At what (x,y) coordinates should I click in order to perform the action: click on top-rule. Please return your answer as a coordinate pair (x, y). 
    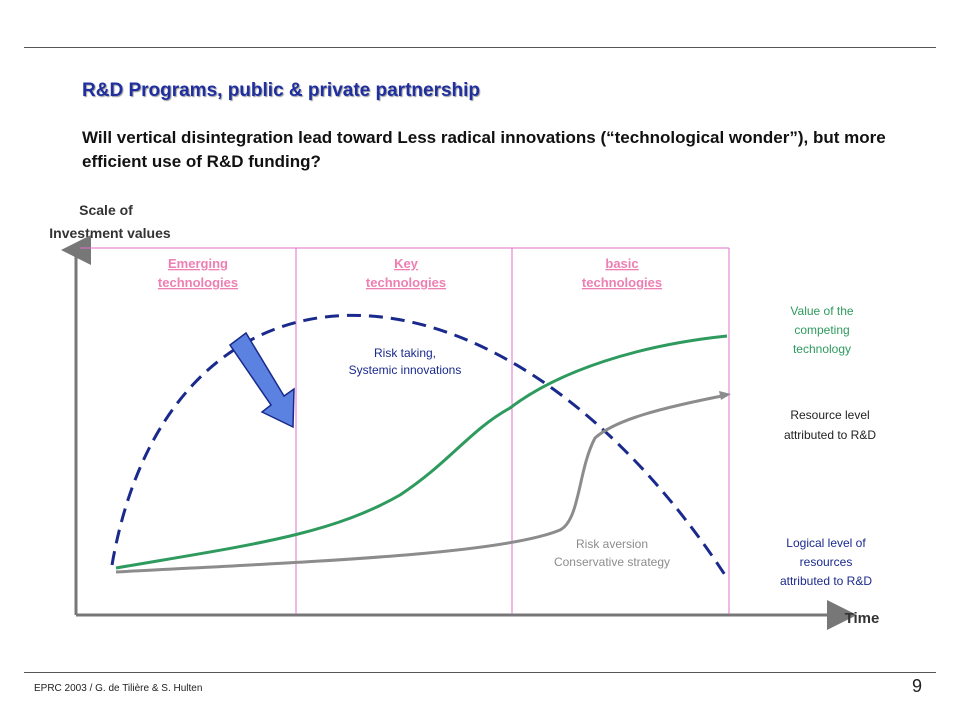
    Looking at the image, I should click on (480, 47).